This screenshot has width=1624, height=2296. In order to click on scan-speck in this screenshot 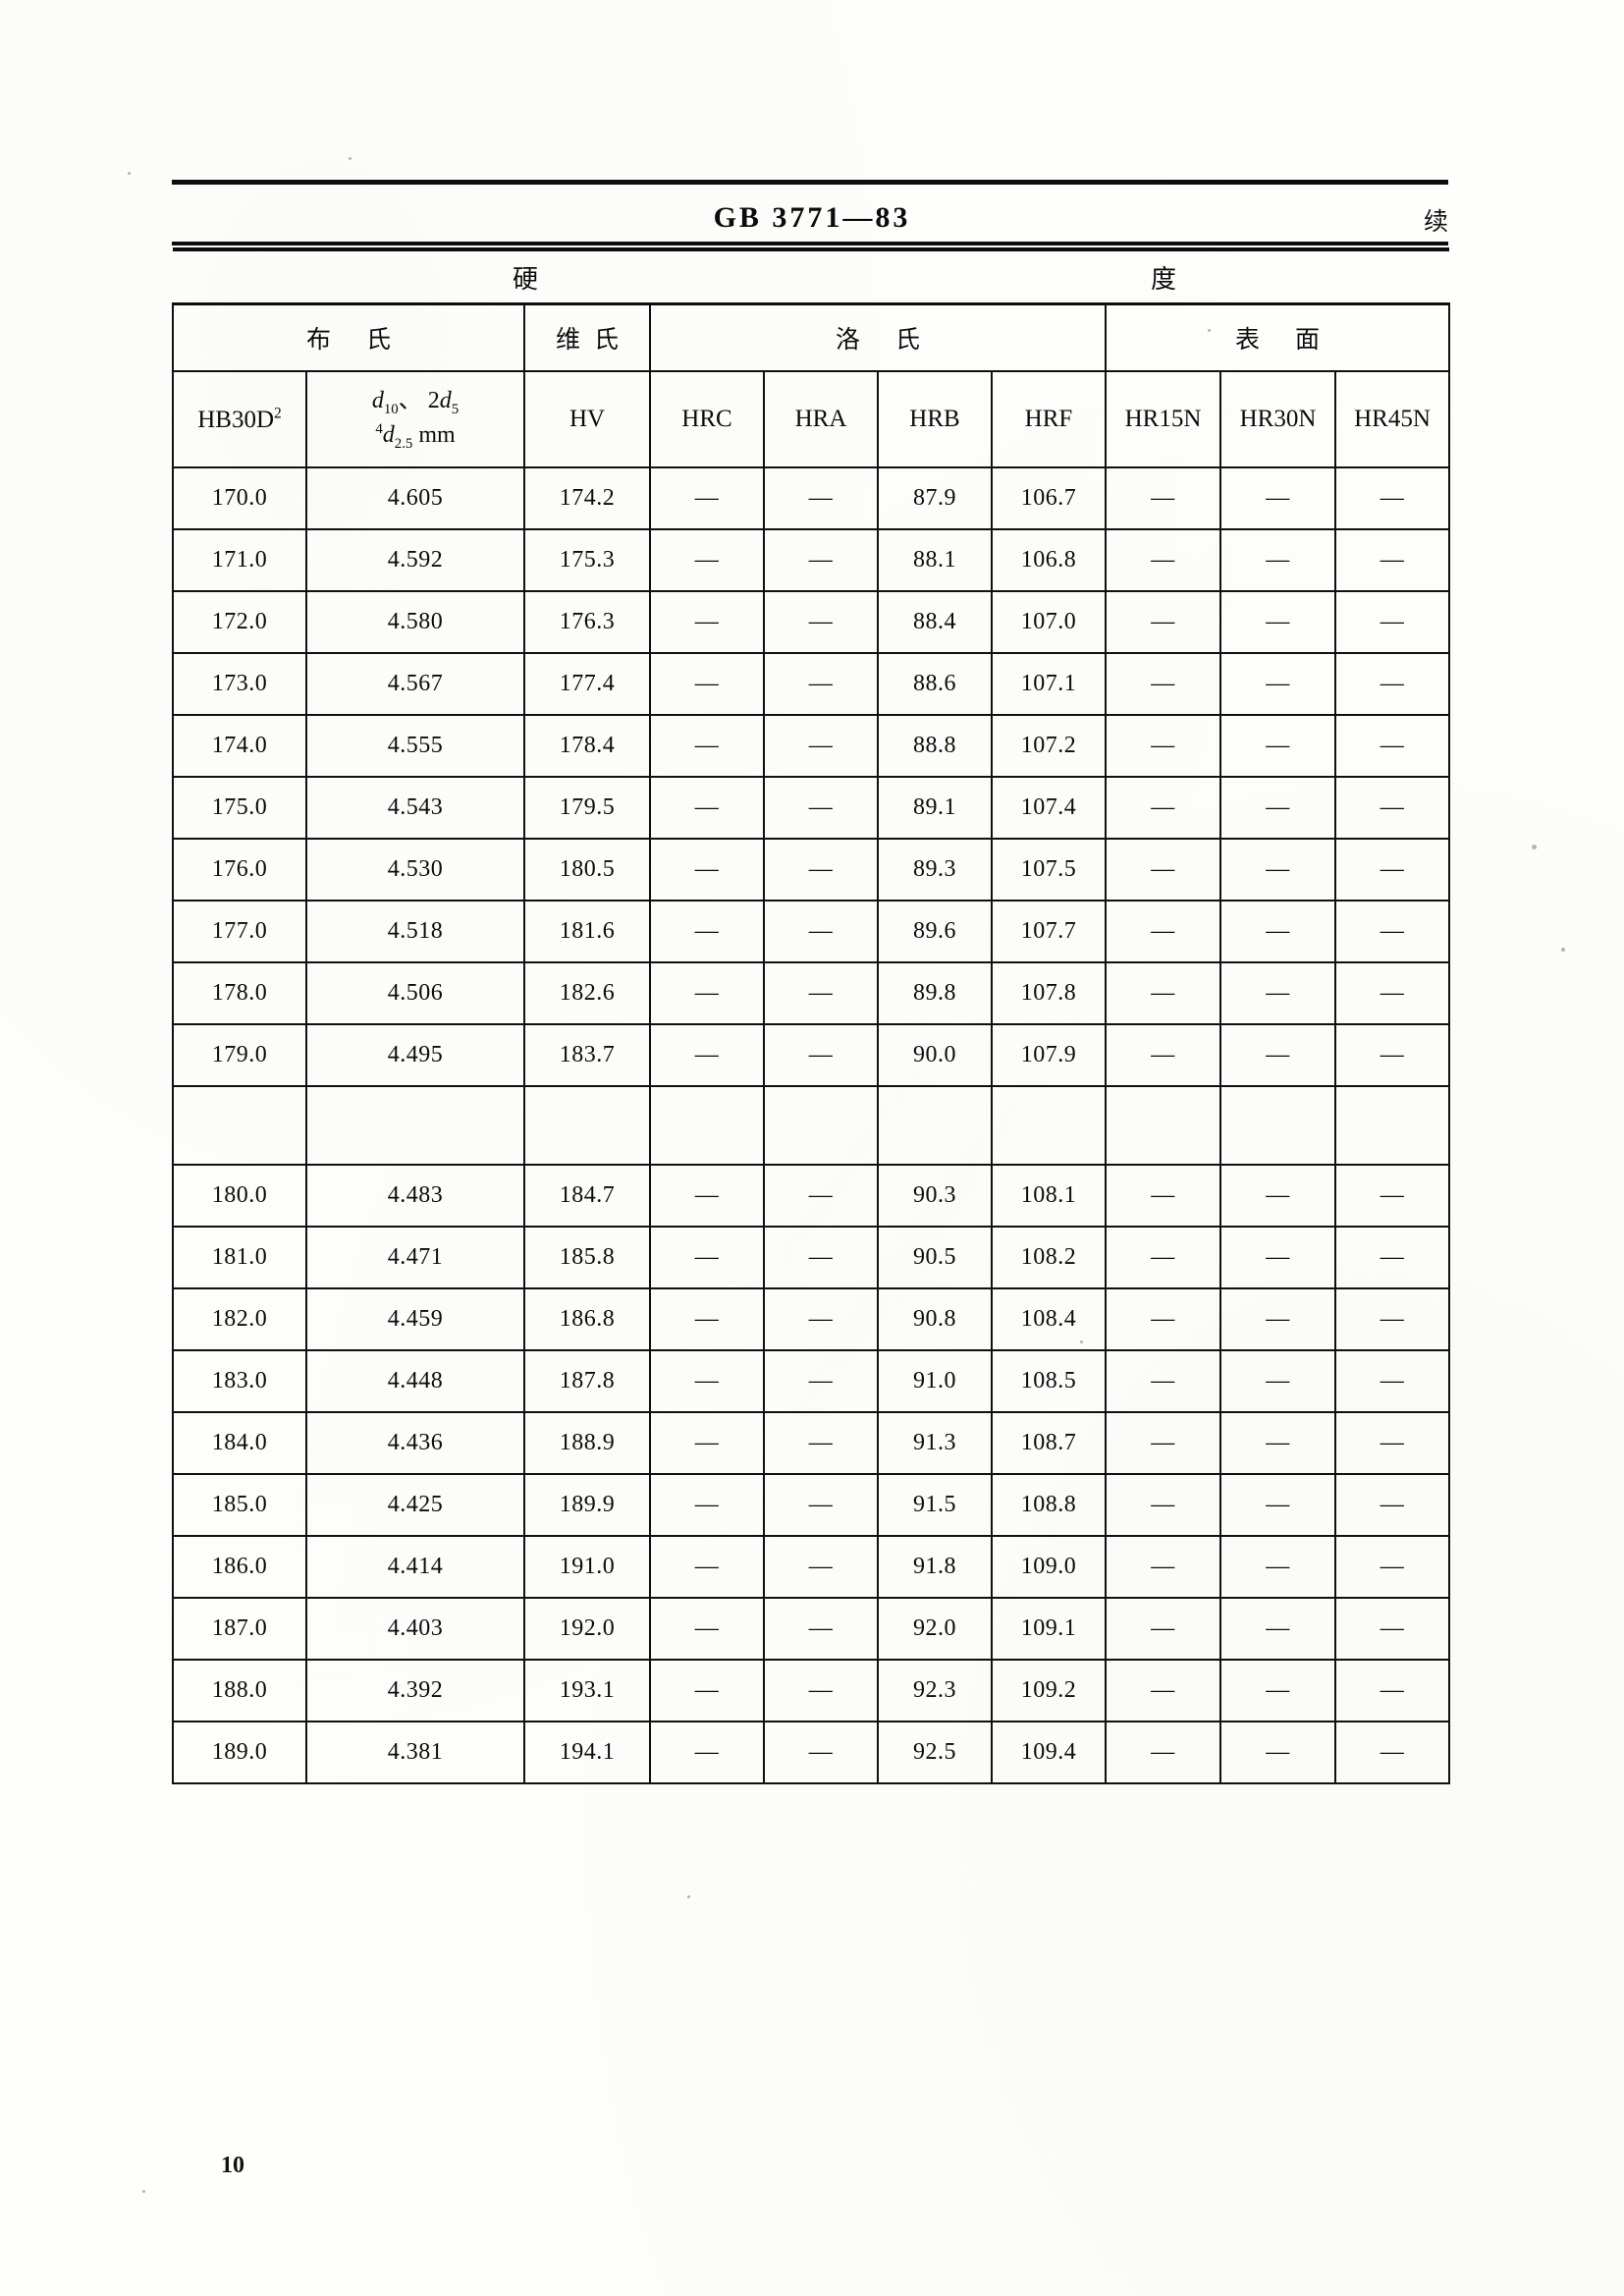, I will do `click(350, 158)`.